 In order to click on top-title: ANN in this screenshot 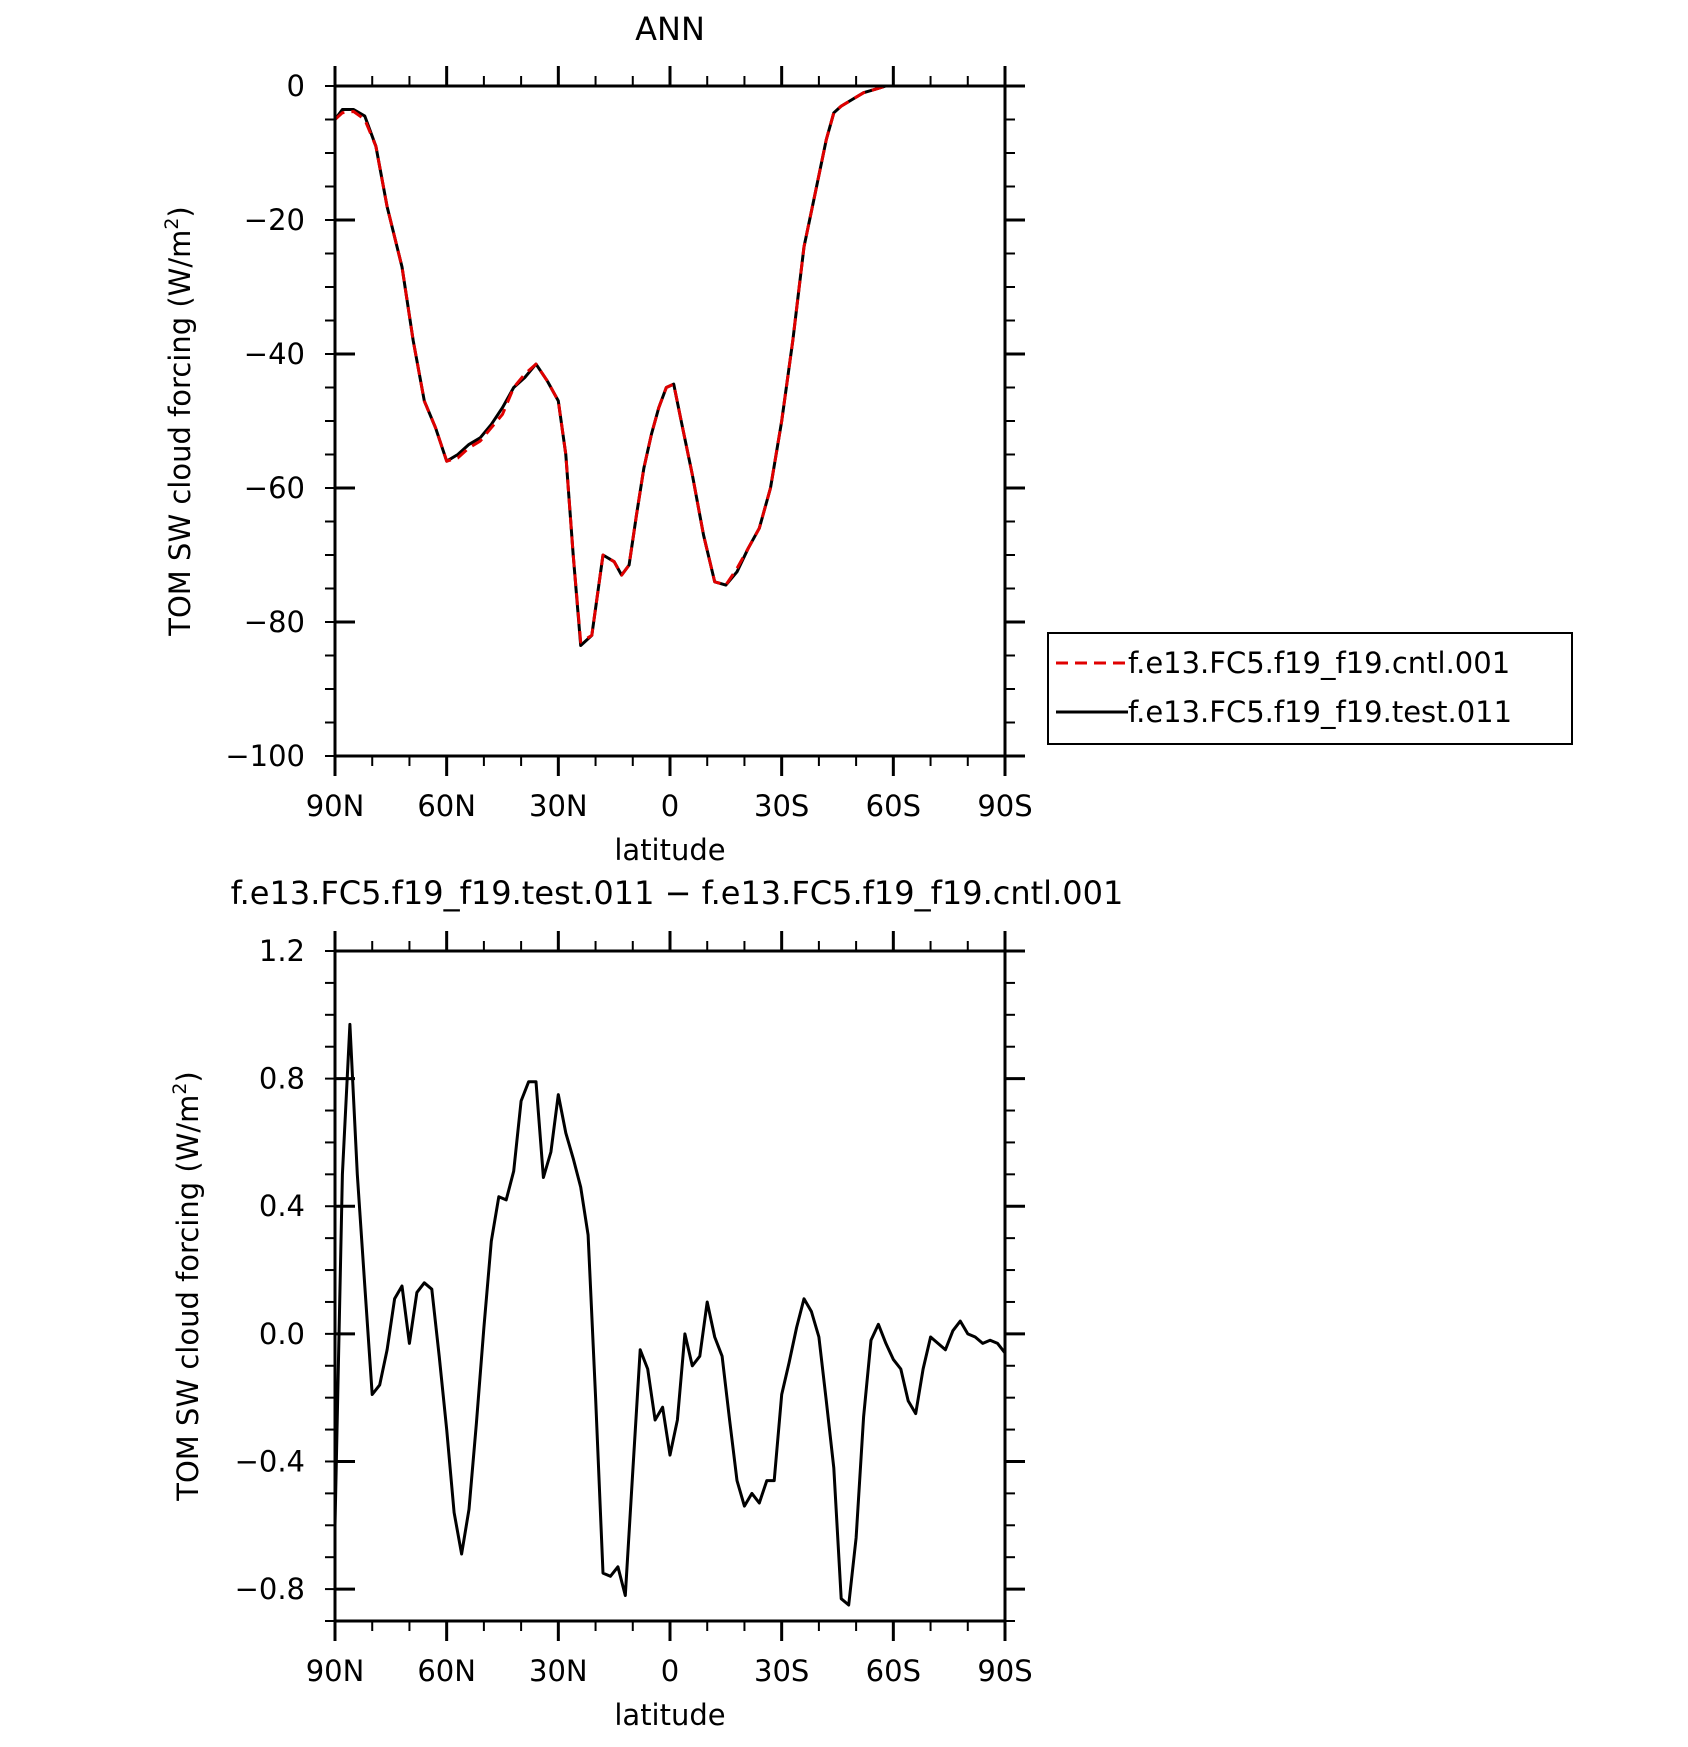, I will do `click(670, 29)`.